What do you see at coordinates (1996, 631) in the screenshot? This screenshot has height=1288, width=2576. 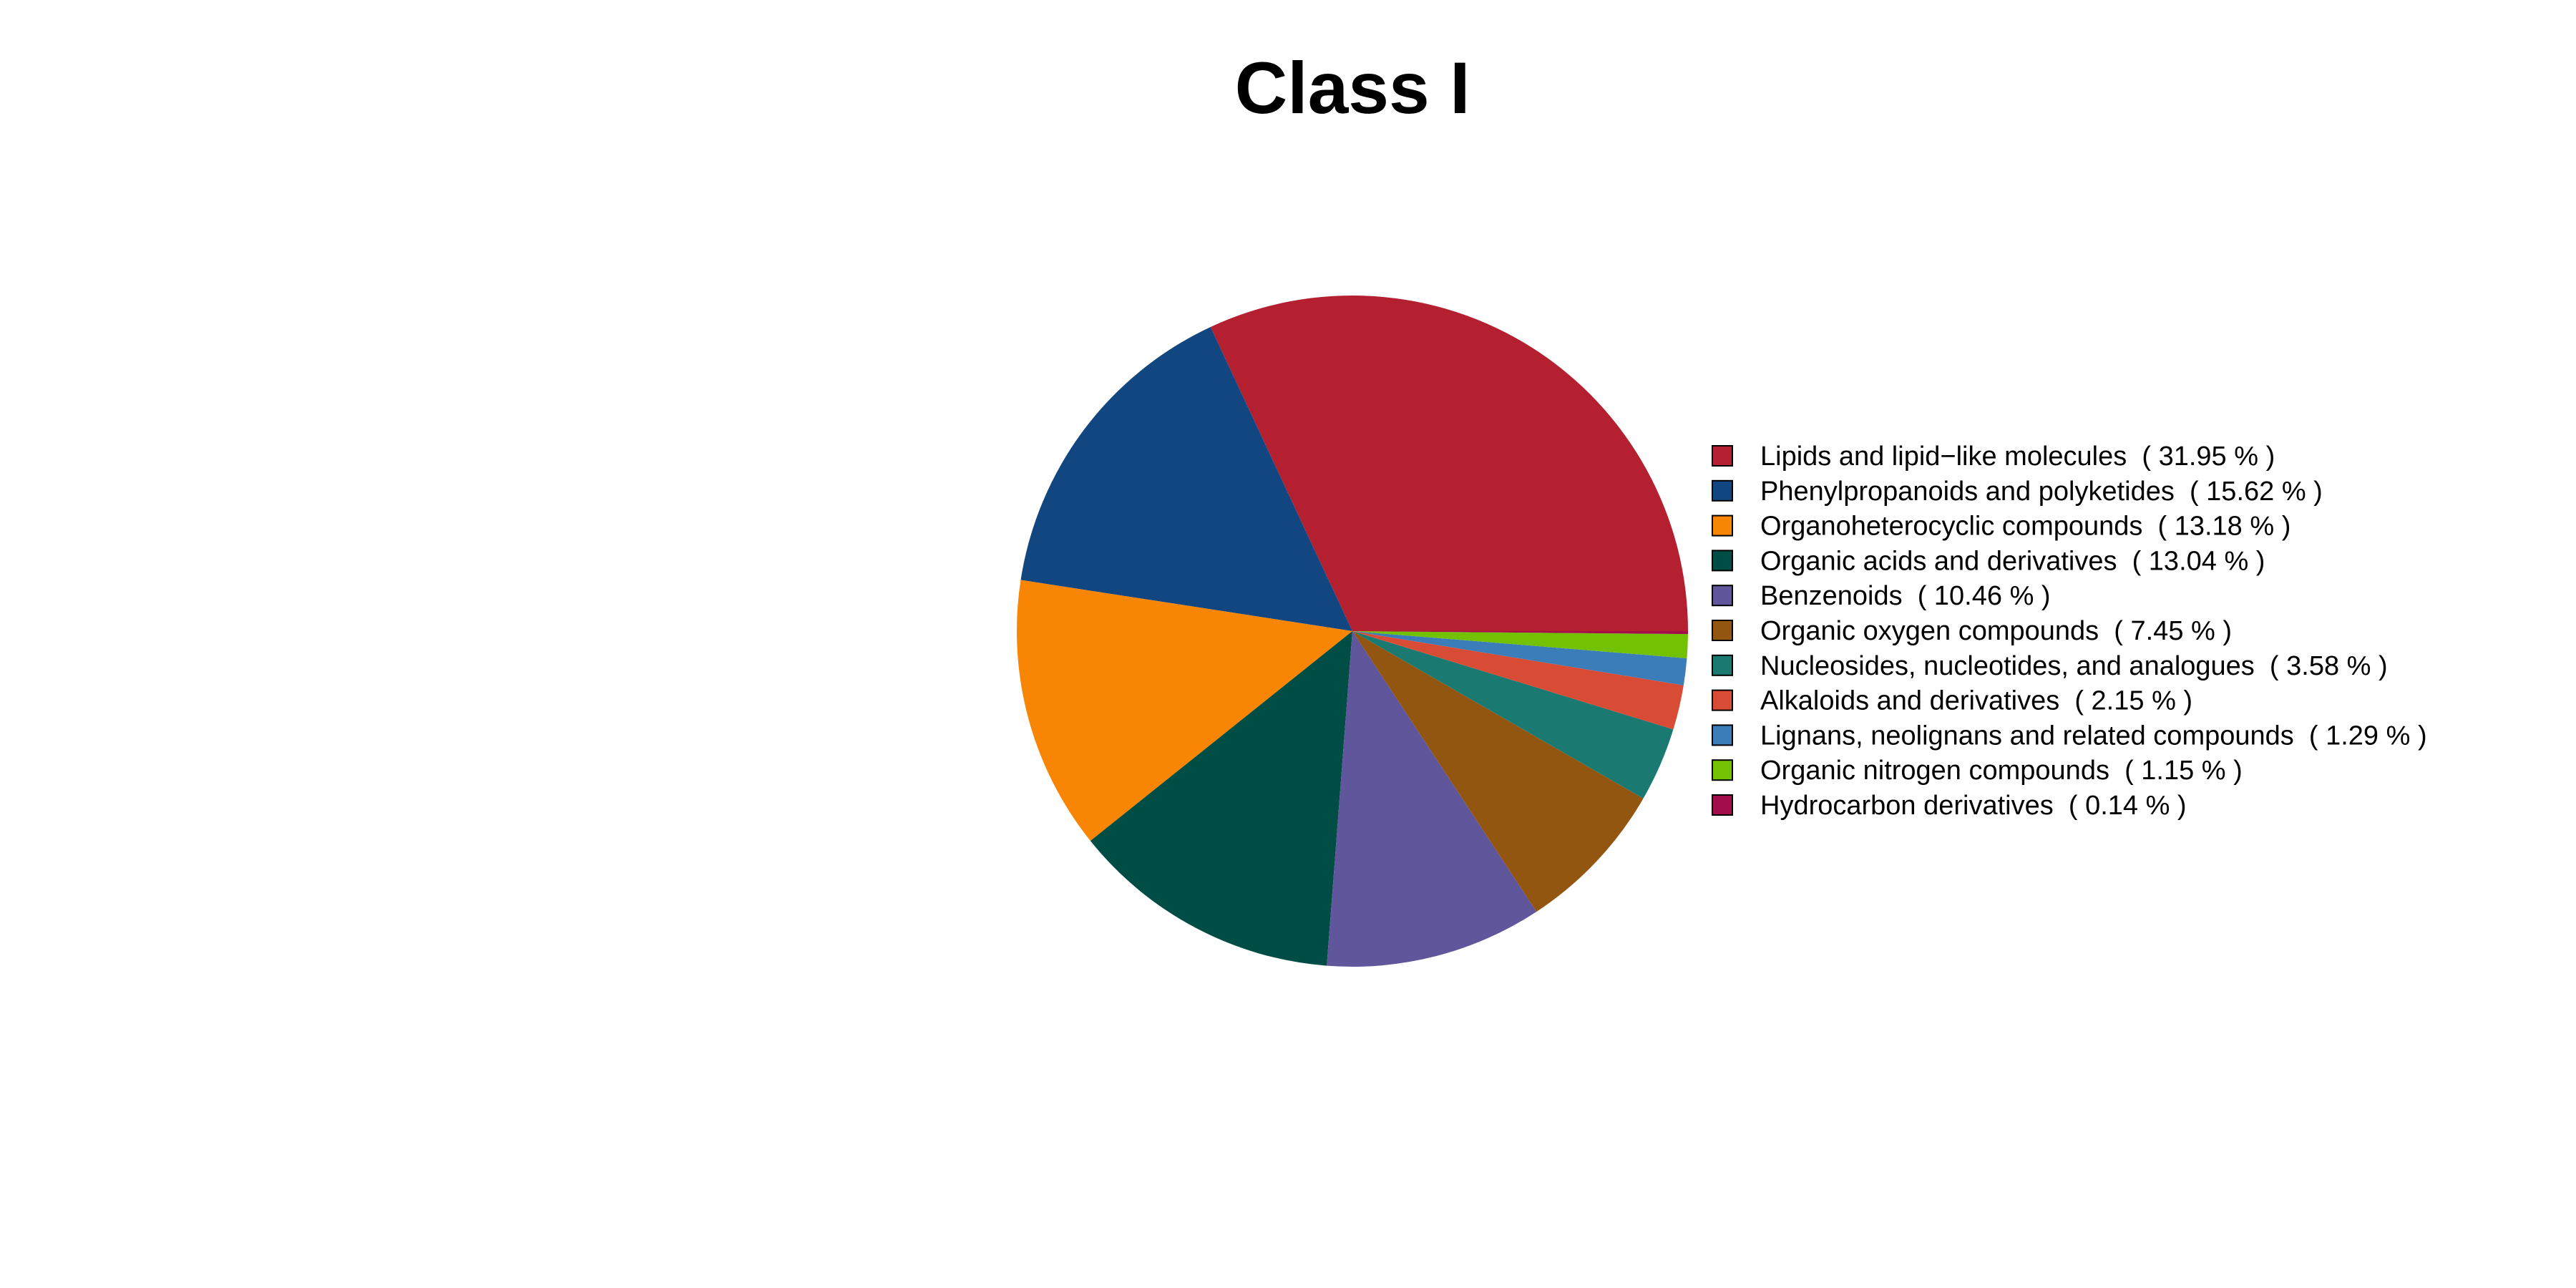 I see `legend-label-6: Organic oxygen compounds ( 7.45 % )` at bounding box center [1996, 631].